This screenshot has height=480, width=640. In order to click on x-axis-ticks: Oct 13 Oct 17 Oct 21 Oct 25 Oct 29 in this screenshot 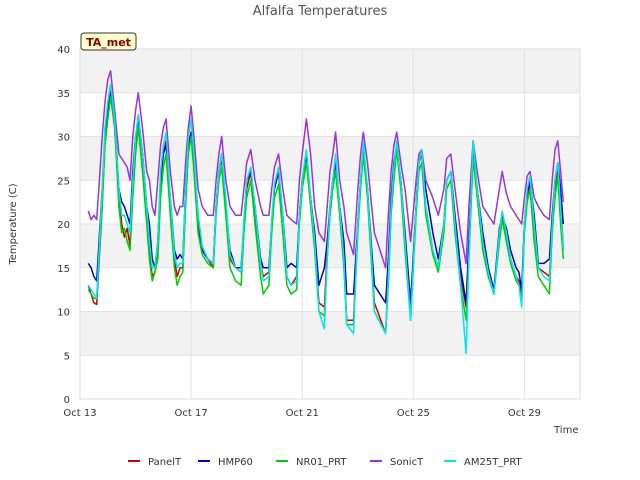, I will do `click(302, 413)`.